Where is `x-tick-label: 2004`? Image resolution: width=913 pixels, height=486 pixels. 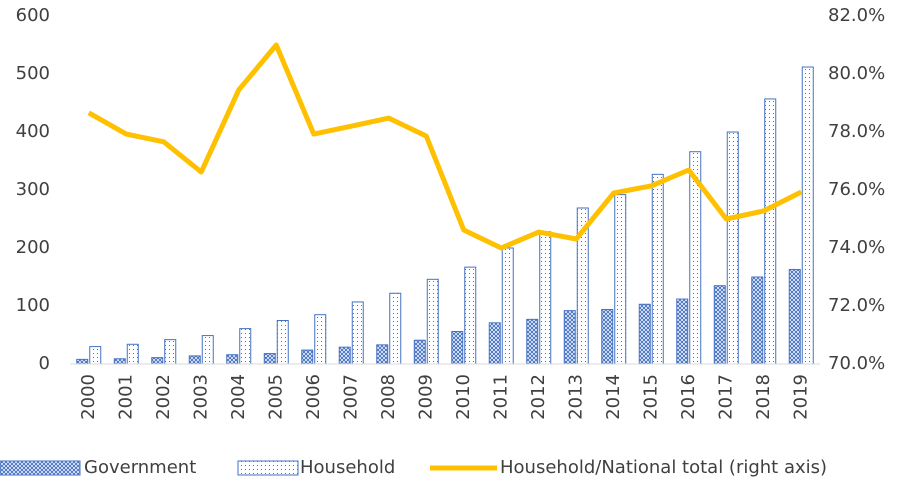
x-tick-label: 2004 is located at coordinates (238, 397).